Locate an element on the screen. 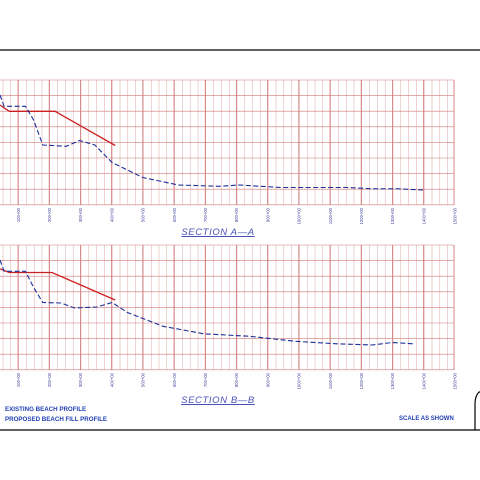 The height and width of the screenshot is (480, 480). section-b-title: SECTION B—B is located at coordinates (218, 400).